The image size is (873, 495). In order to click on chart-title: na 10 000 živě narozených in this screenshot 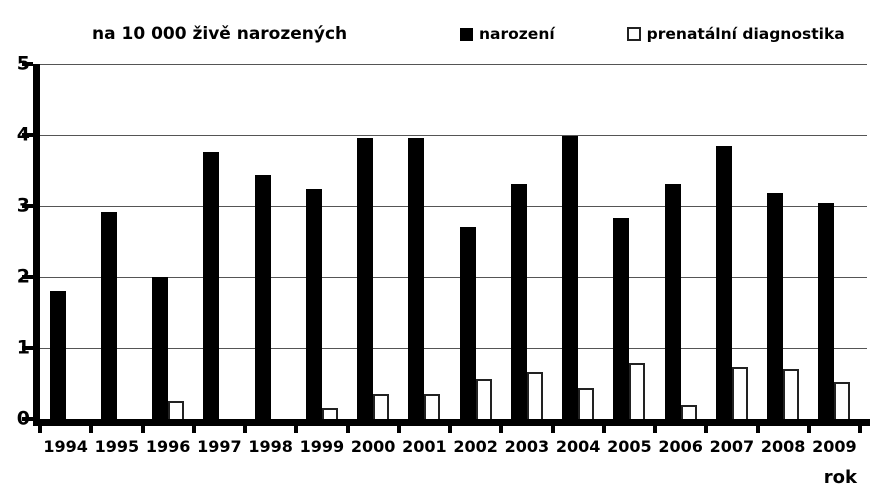, I will do `click(220, 34)`.